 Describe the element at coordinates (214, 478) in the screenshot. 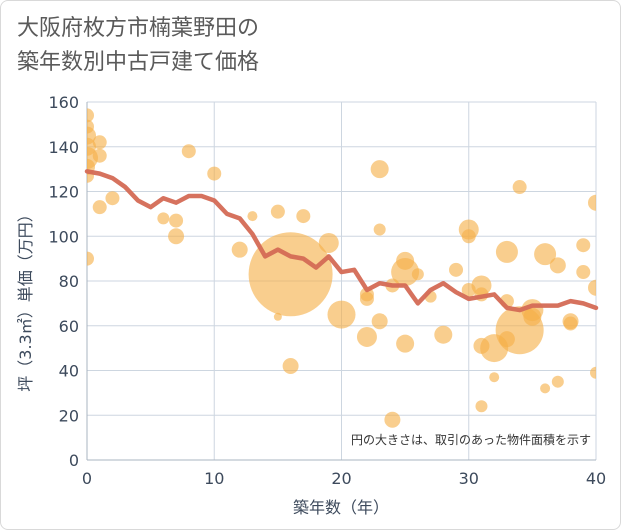

I see `x-tick-label: 10` at that location.